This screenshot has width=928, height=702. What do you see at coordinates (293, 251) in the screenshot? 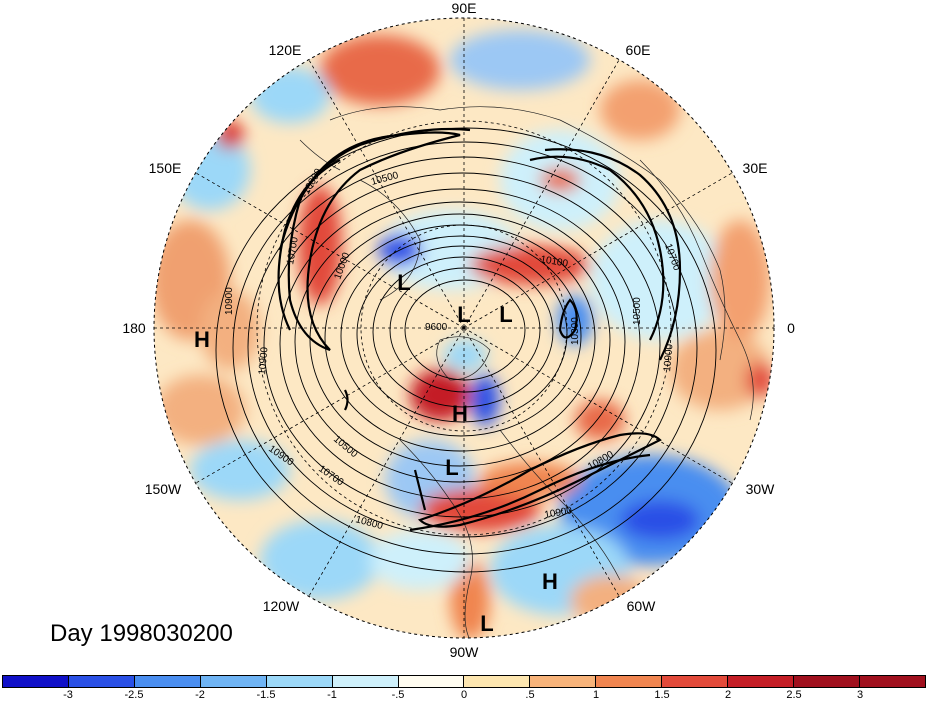
I see `contour-label: 10700` at bounding box center [293, 251].